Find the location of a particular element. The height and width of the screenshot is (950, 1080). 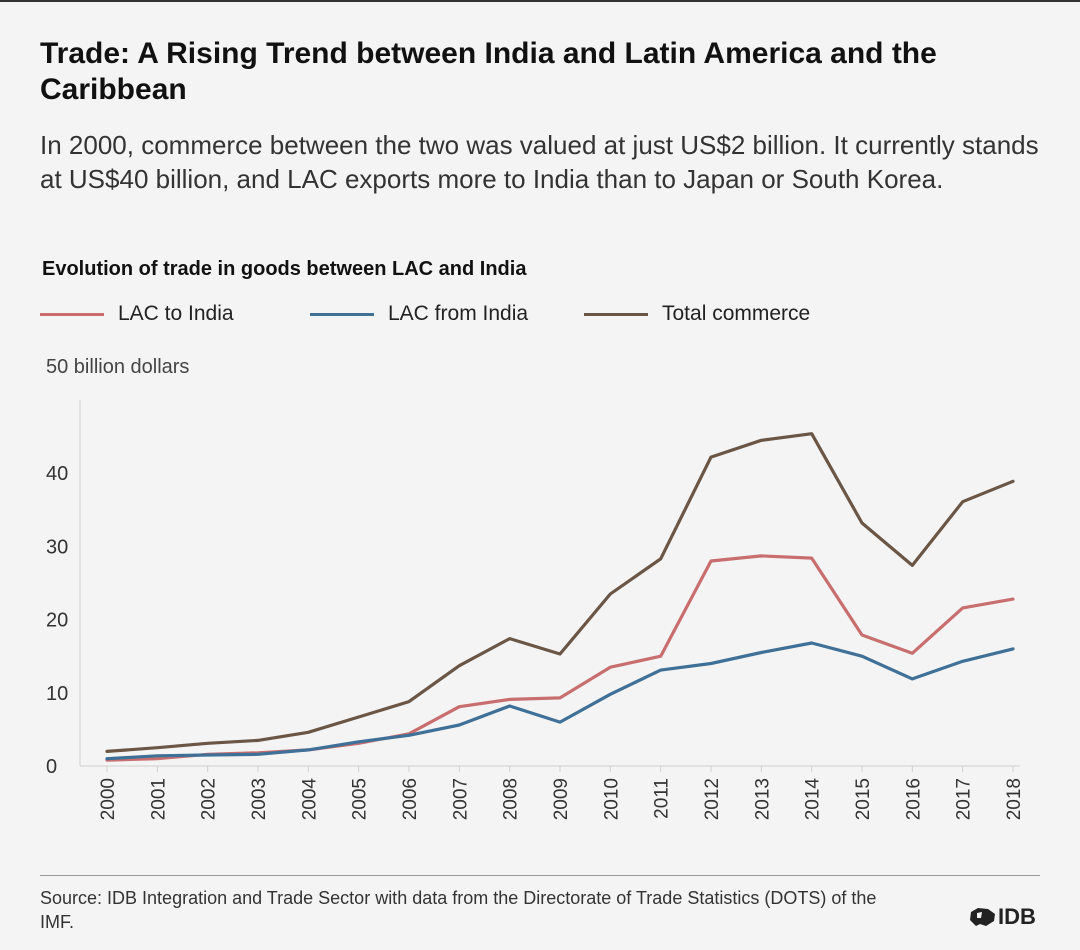

idb-logo-text: IDB is located at coordinates (1017, 916).